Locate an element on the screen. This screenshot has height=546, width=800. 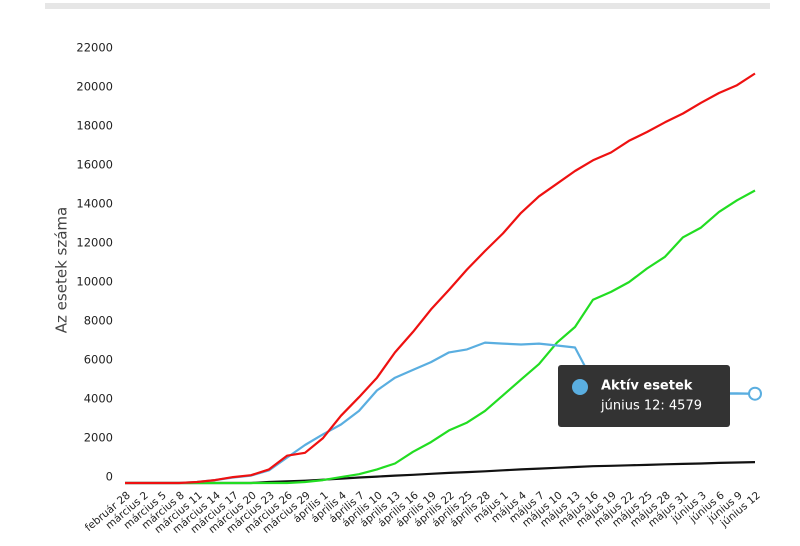
y-tick-label: 0 is located at coordinates (109, 477).